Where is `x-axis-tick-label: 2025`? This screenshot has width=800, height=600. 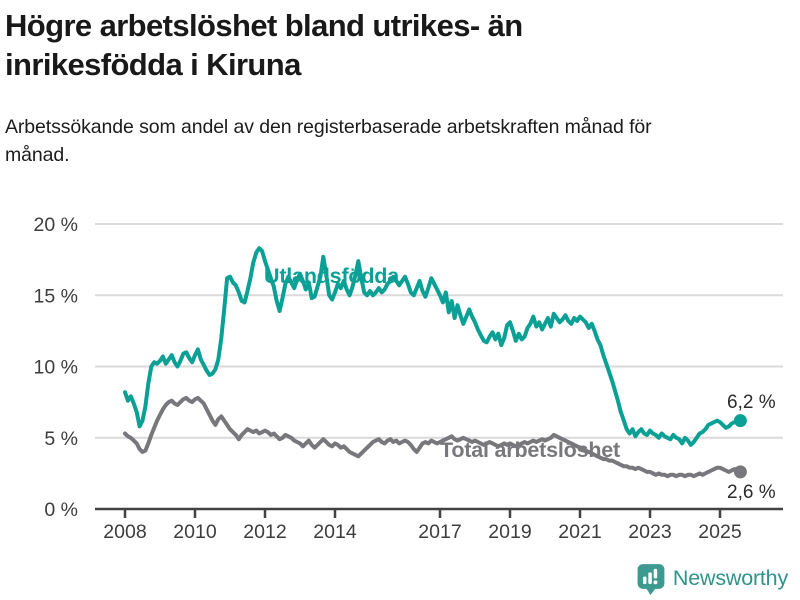 x-axis-tick-label: 2025 is located at coordinates (720, 532).